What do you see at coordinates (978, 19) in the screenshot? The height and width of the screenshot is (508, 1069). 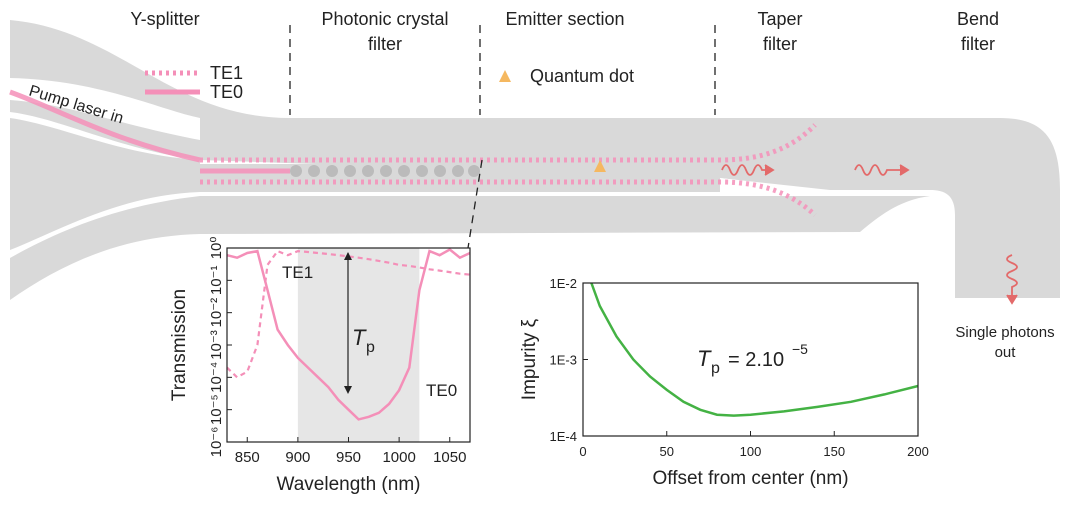 I see `section-label: Bend` at bounding box center [978, 19].